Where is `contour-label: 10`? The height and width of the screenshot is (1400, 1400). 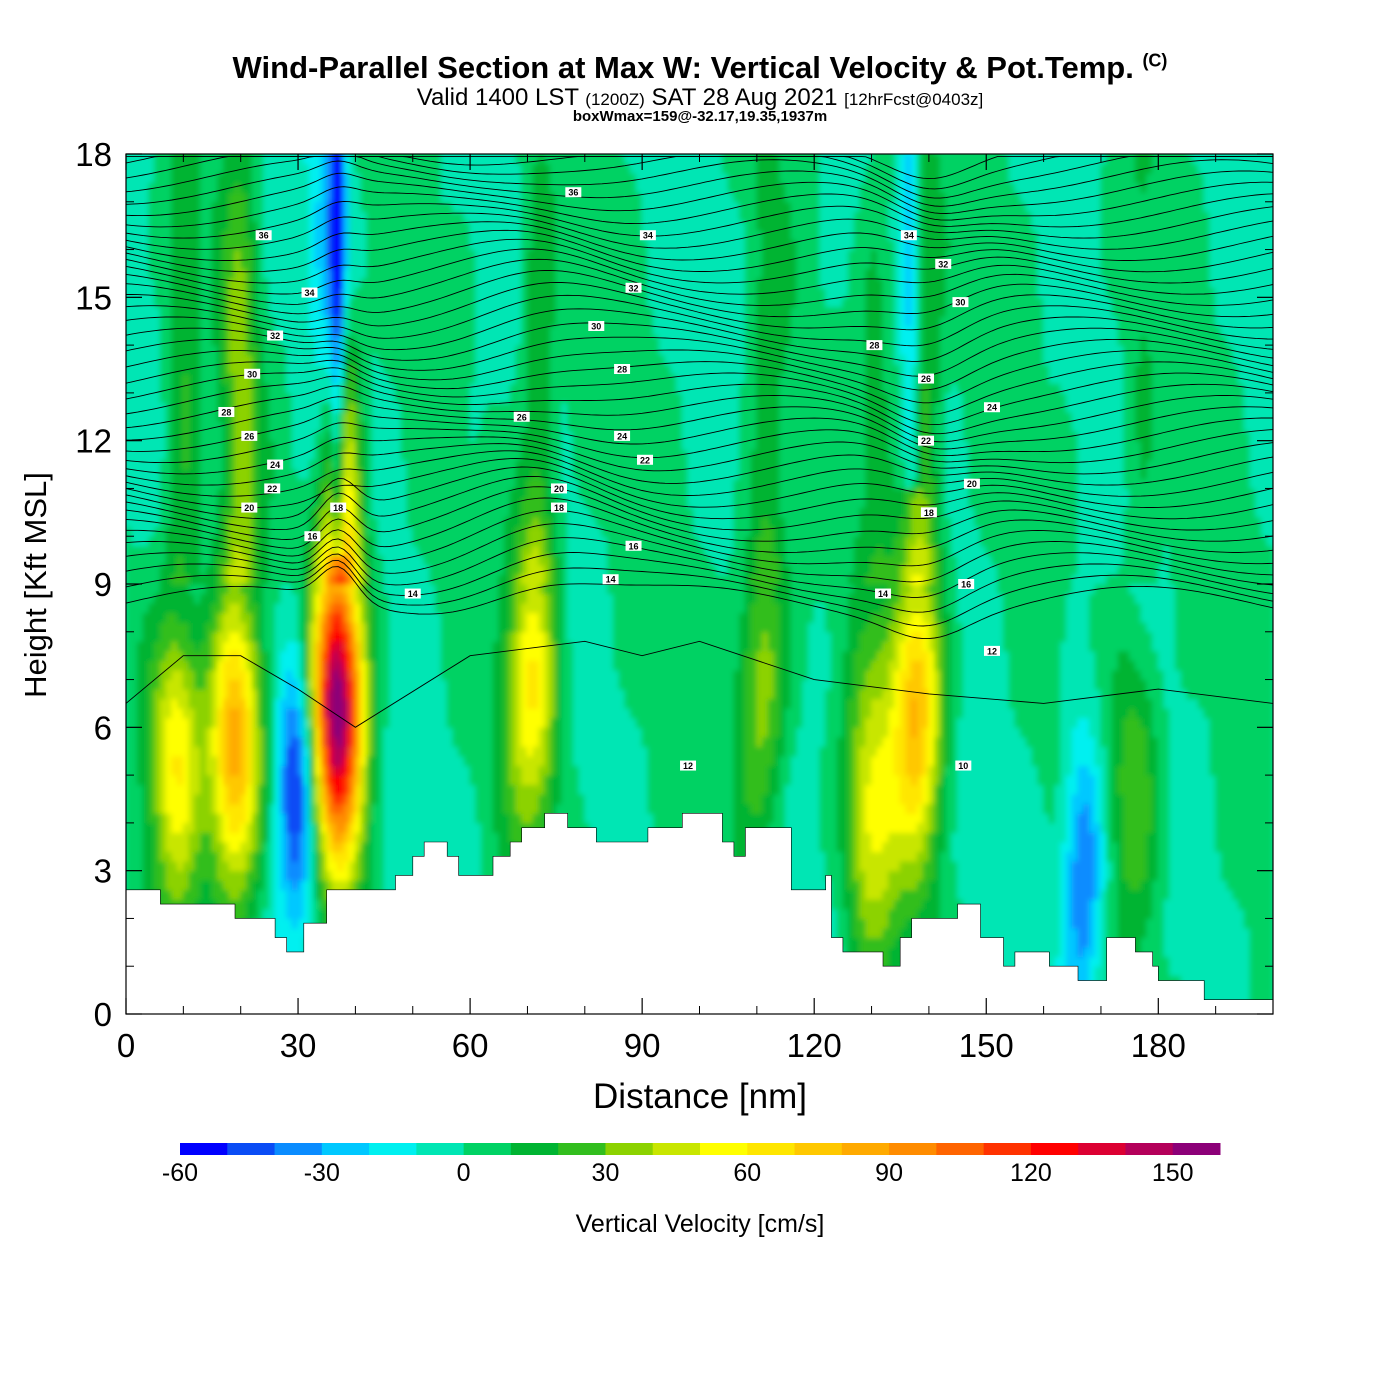 contour-label: 10 is located at coordinates (963, 766).